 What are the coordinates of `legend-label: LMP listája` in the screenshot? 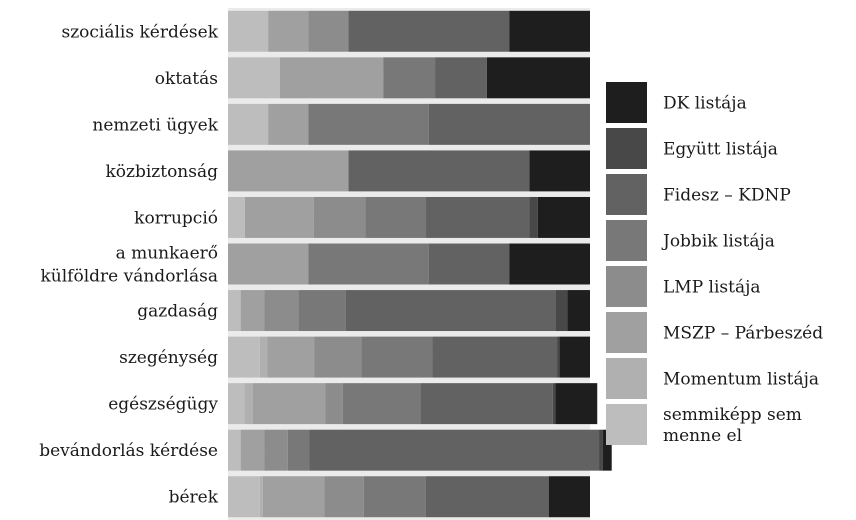 It's located at (712, 288).